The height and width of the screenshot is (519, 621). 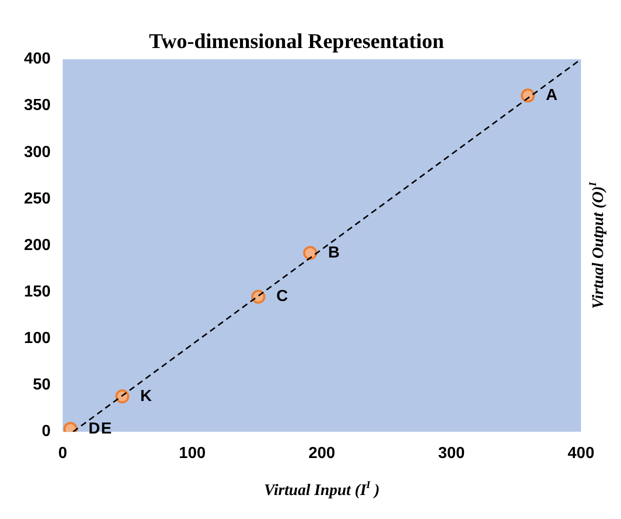 I want to click on x-tick-label: 0, so click(x=63, y=453).